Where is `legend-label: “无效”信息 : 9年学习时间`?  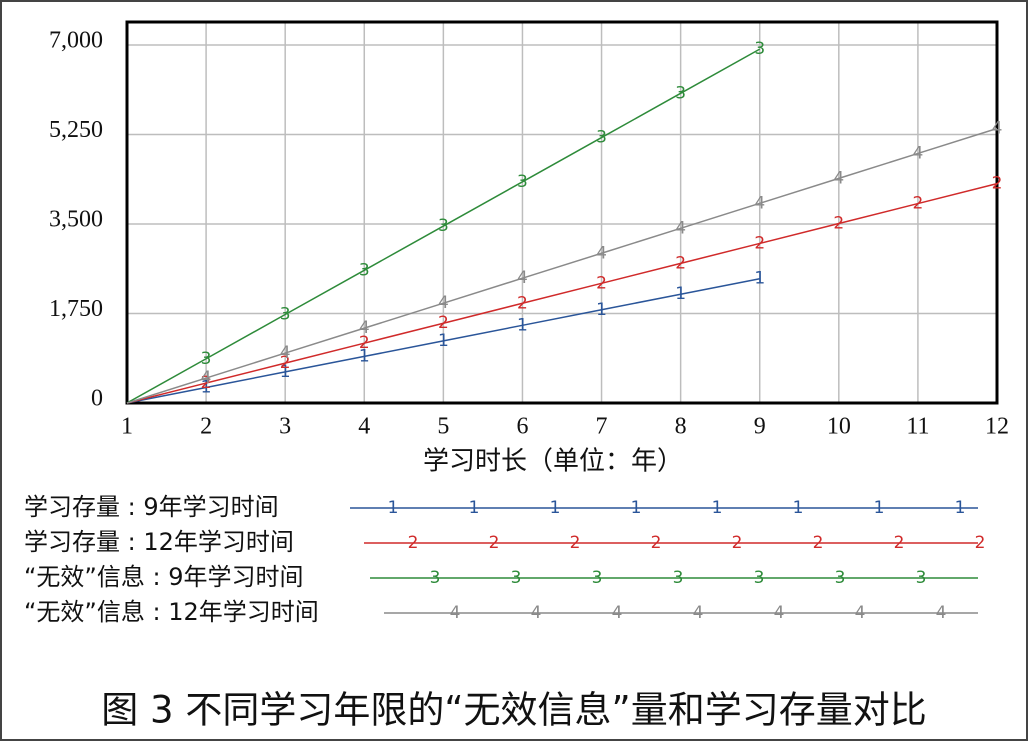
legend-label: “无效”信息 : 9年学习时间 is located at coordinates (163, 577).